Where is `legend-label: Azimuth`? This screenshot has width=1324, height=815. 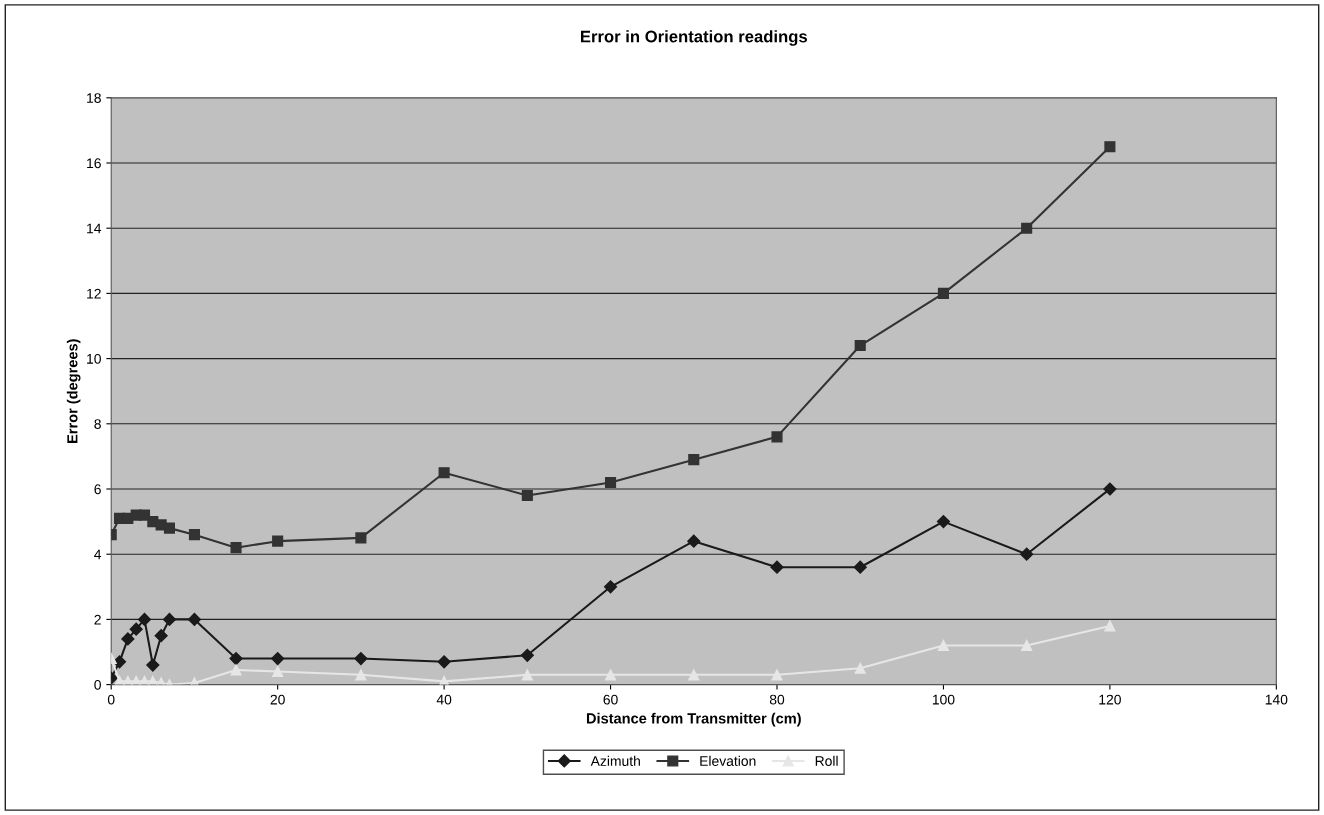
legend-label: Azimuth is located at coordinates (615, 760).